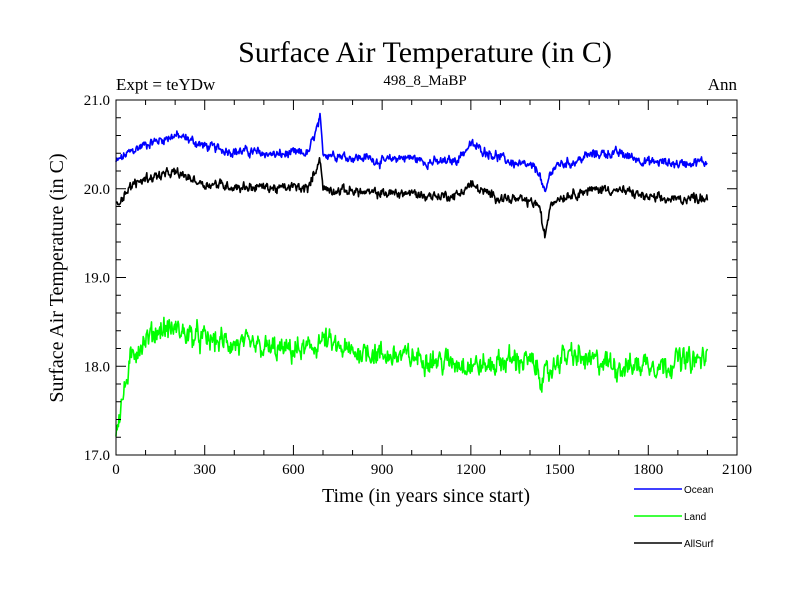  Describe the element at coordinates (648, 470) in the screenshot. I see `x-tick-label: 1800` at that location.